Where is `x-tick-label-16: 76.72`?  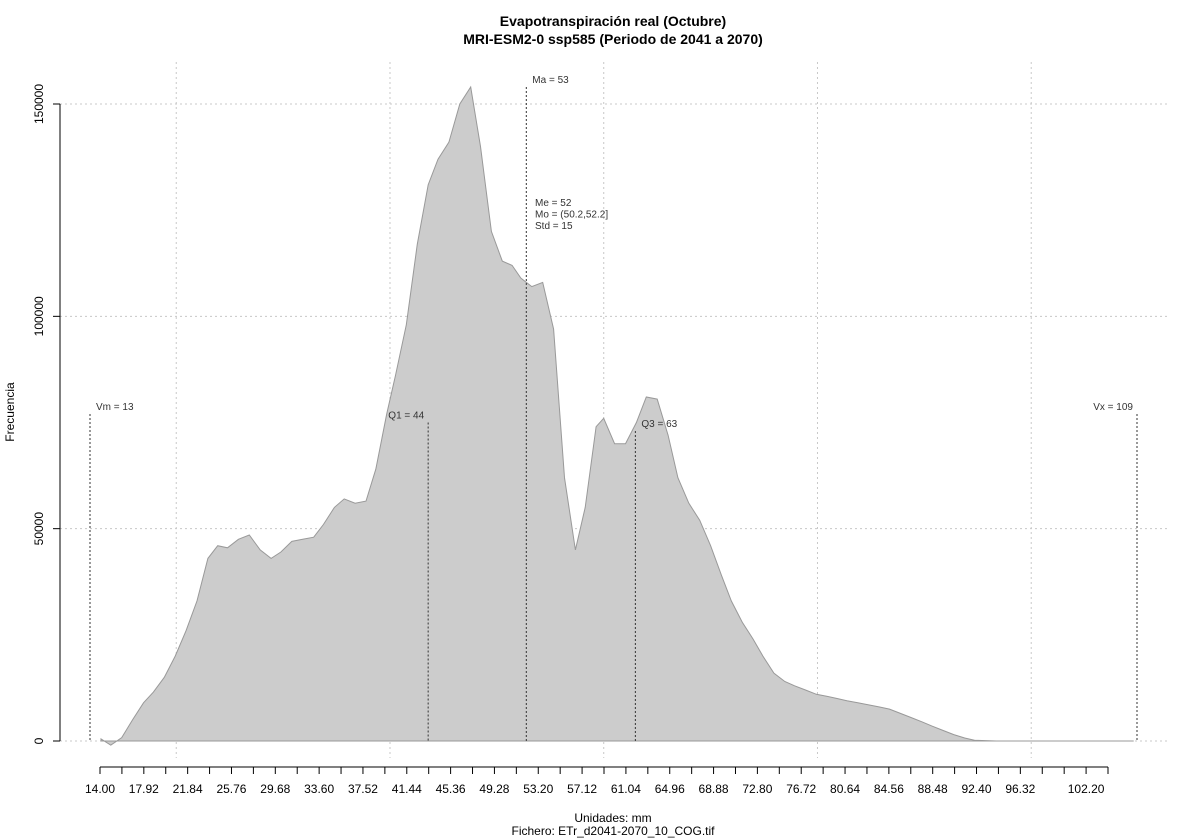 x-tick-label-16: 76.72 is located at coordinates (801, 789).